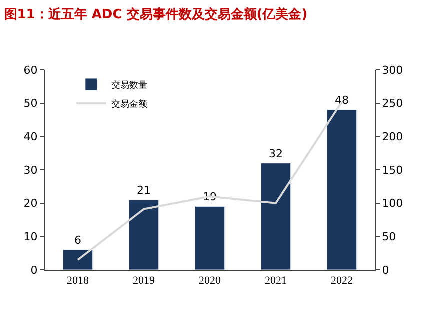  What do you see at coordinates (393, 103) in the screenshot?
I see `y2-tick-label: 250` at bounding box center [393, 103].